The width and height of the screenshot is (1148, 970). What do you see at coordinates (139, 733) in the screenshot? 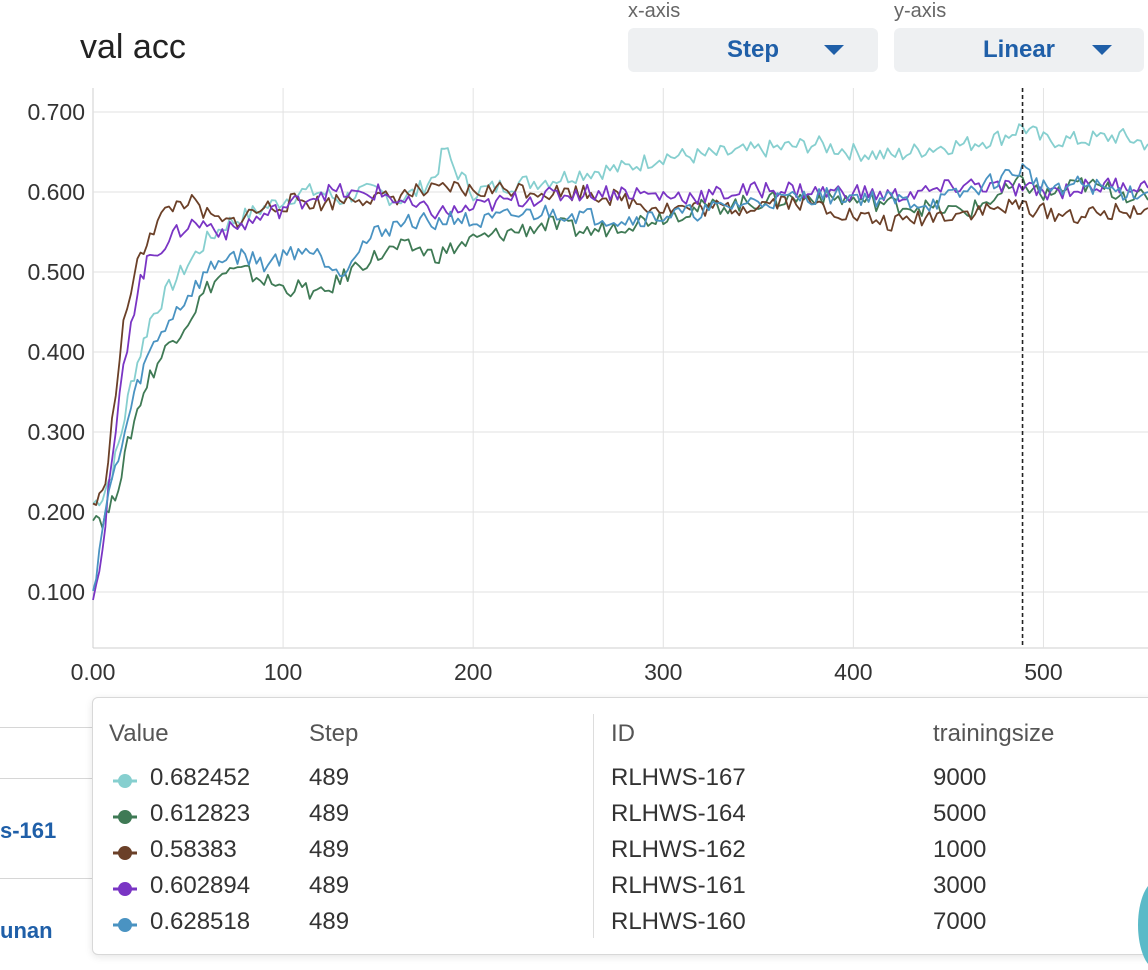
I see `tooltip-header-value: Value` at bounding box center [139, 733].